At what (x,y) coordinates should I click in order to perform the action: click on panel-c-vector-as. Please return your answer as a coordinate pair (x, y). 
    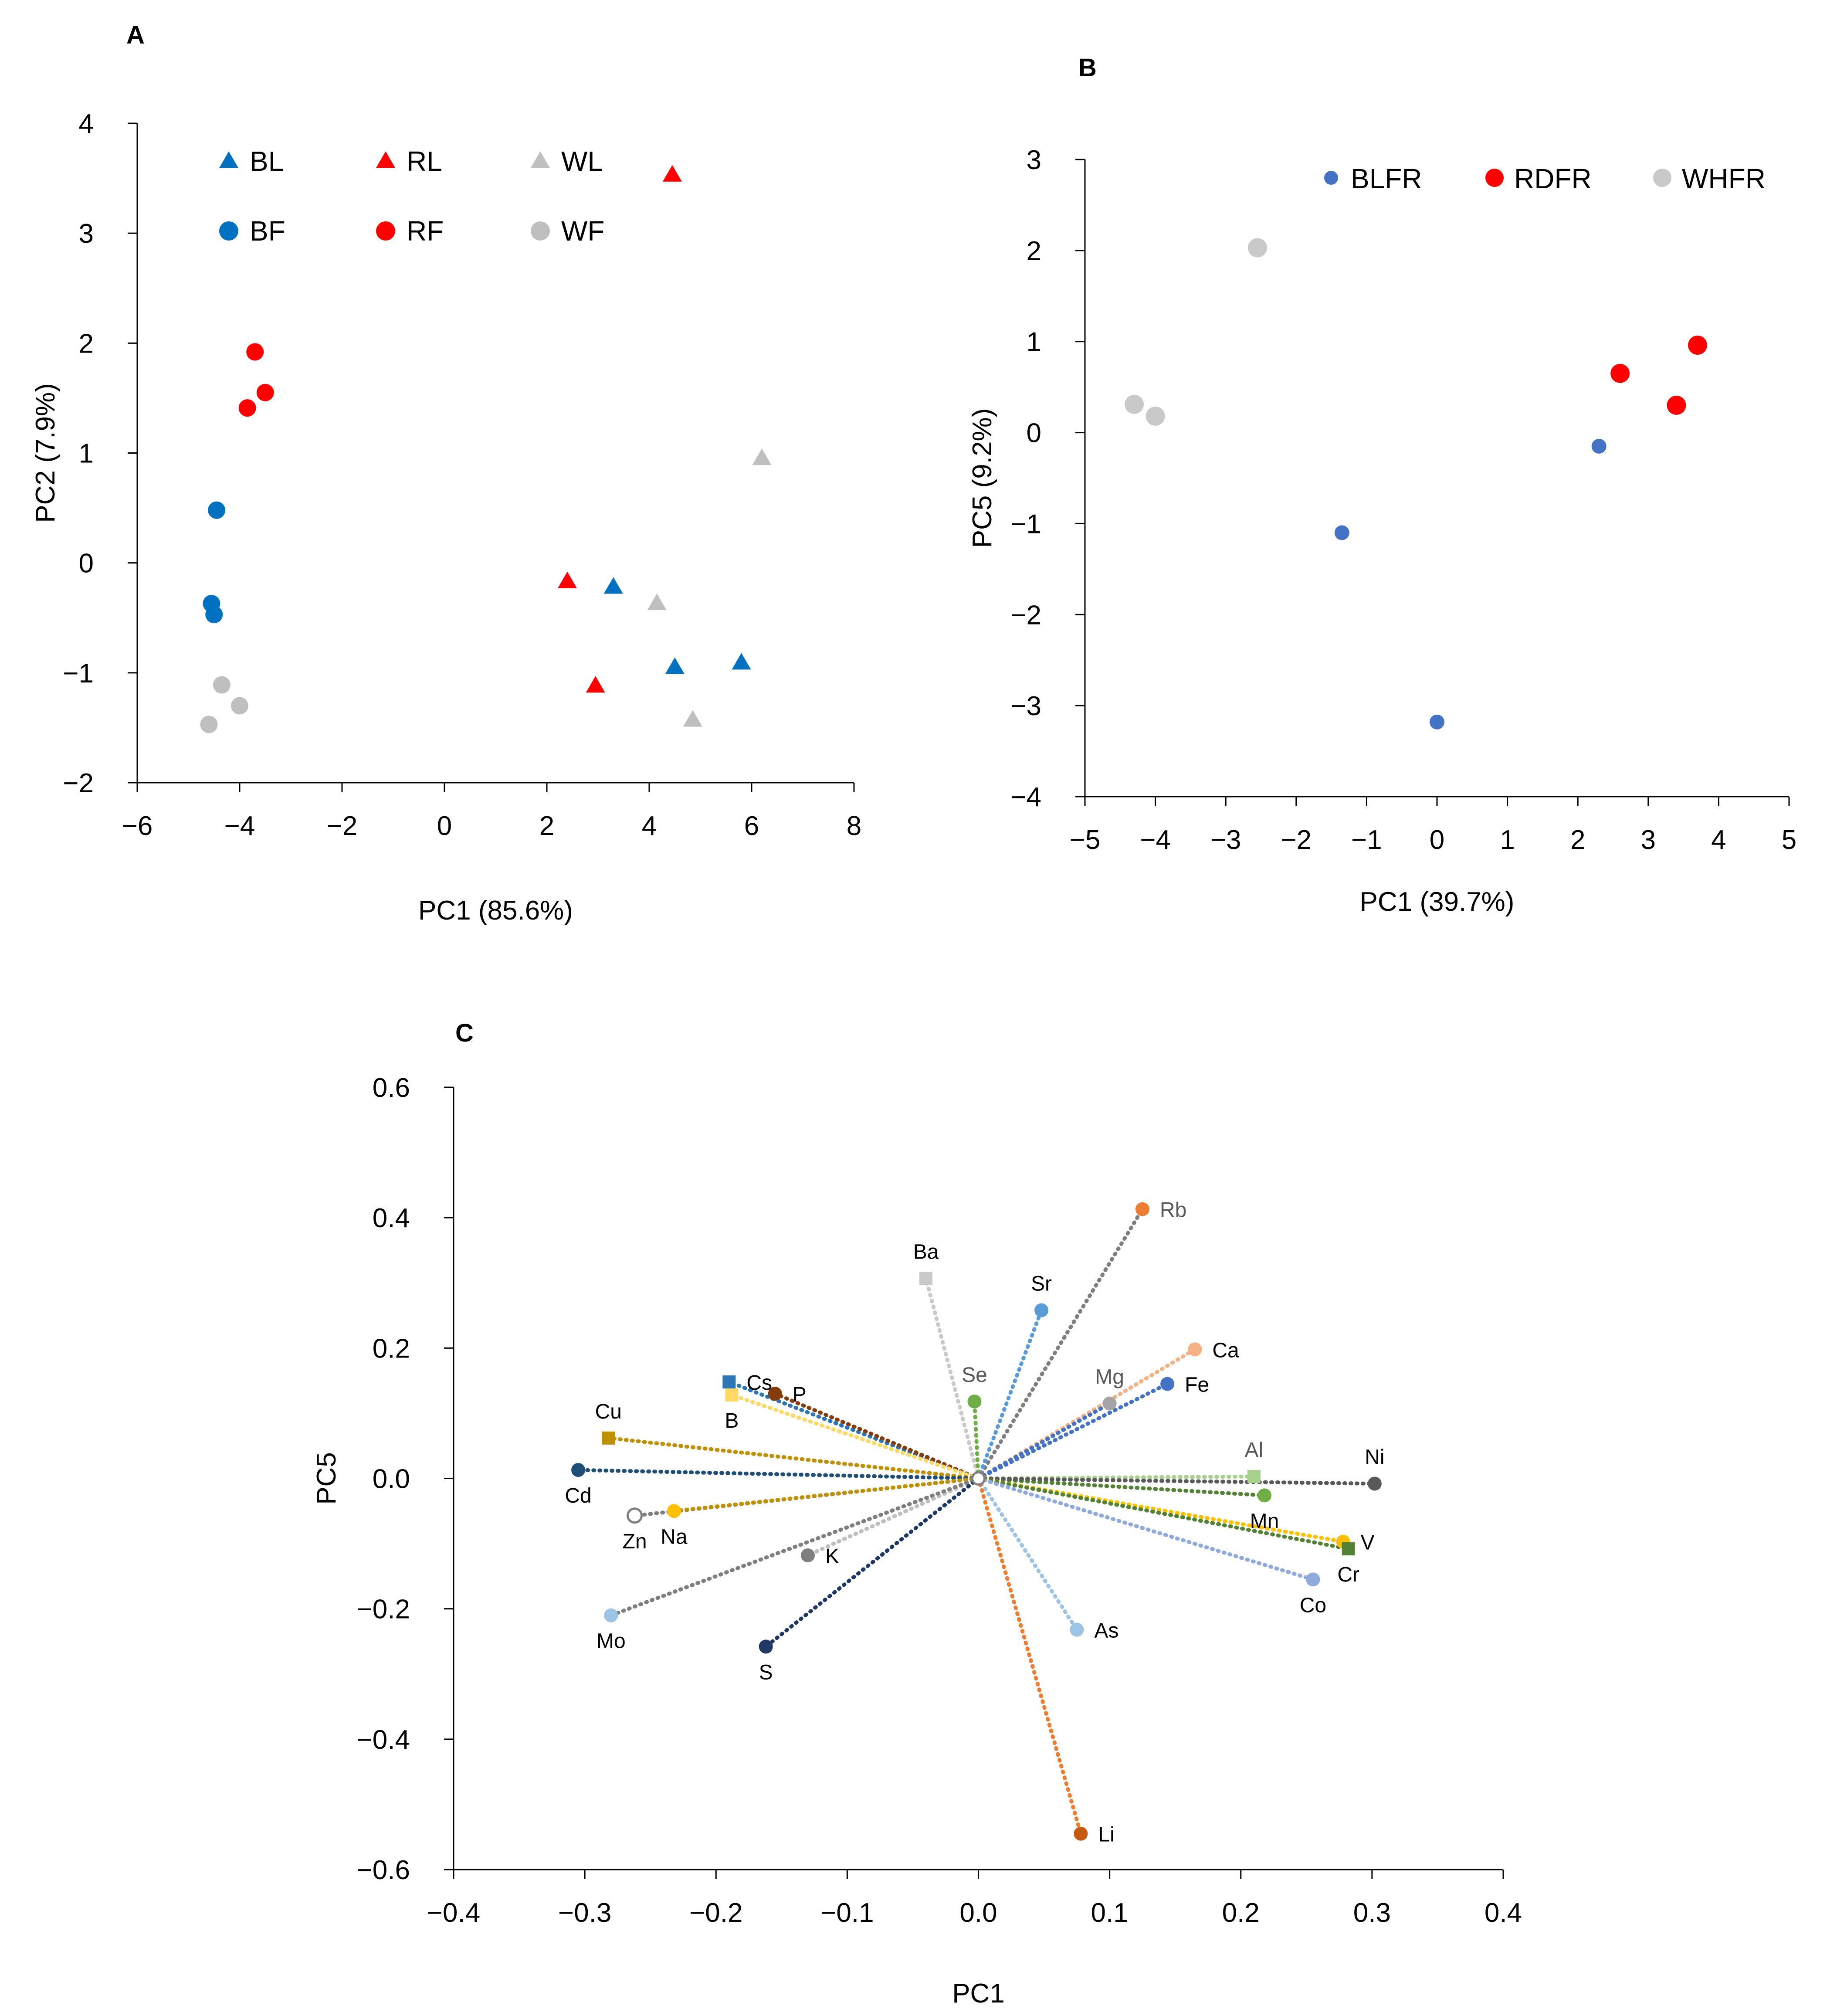
    Looking at the image, I should click on (1027, 1554).